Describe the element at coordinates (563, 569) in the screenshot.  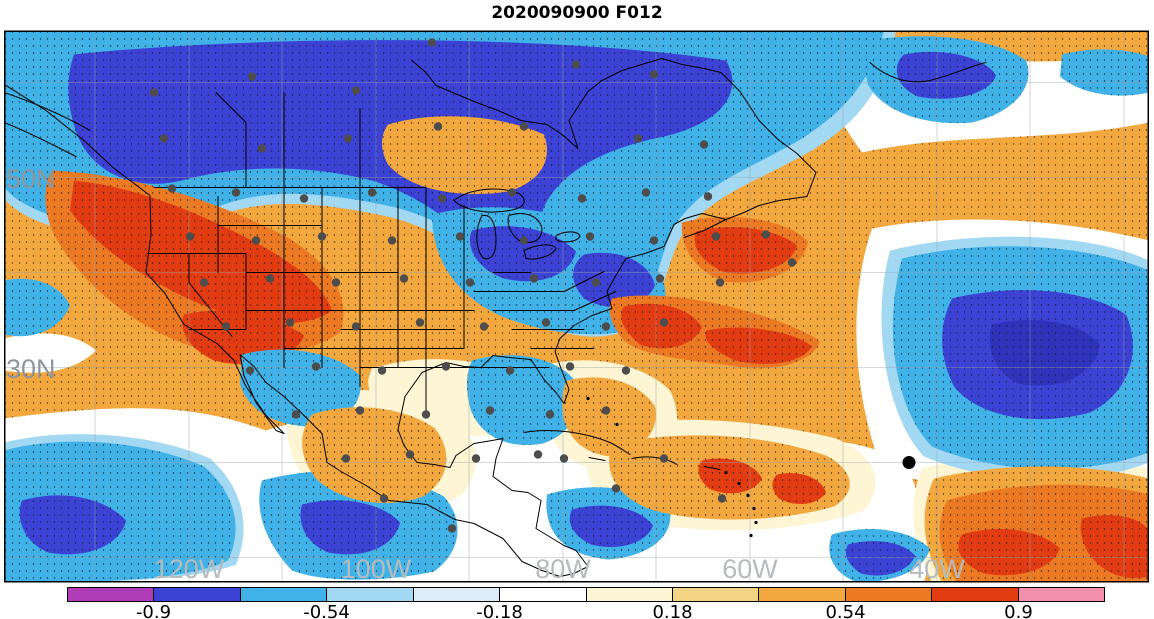
I see `lon-label: 80W` at that location.